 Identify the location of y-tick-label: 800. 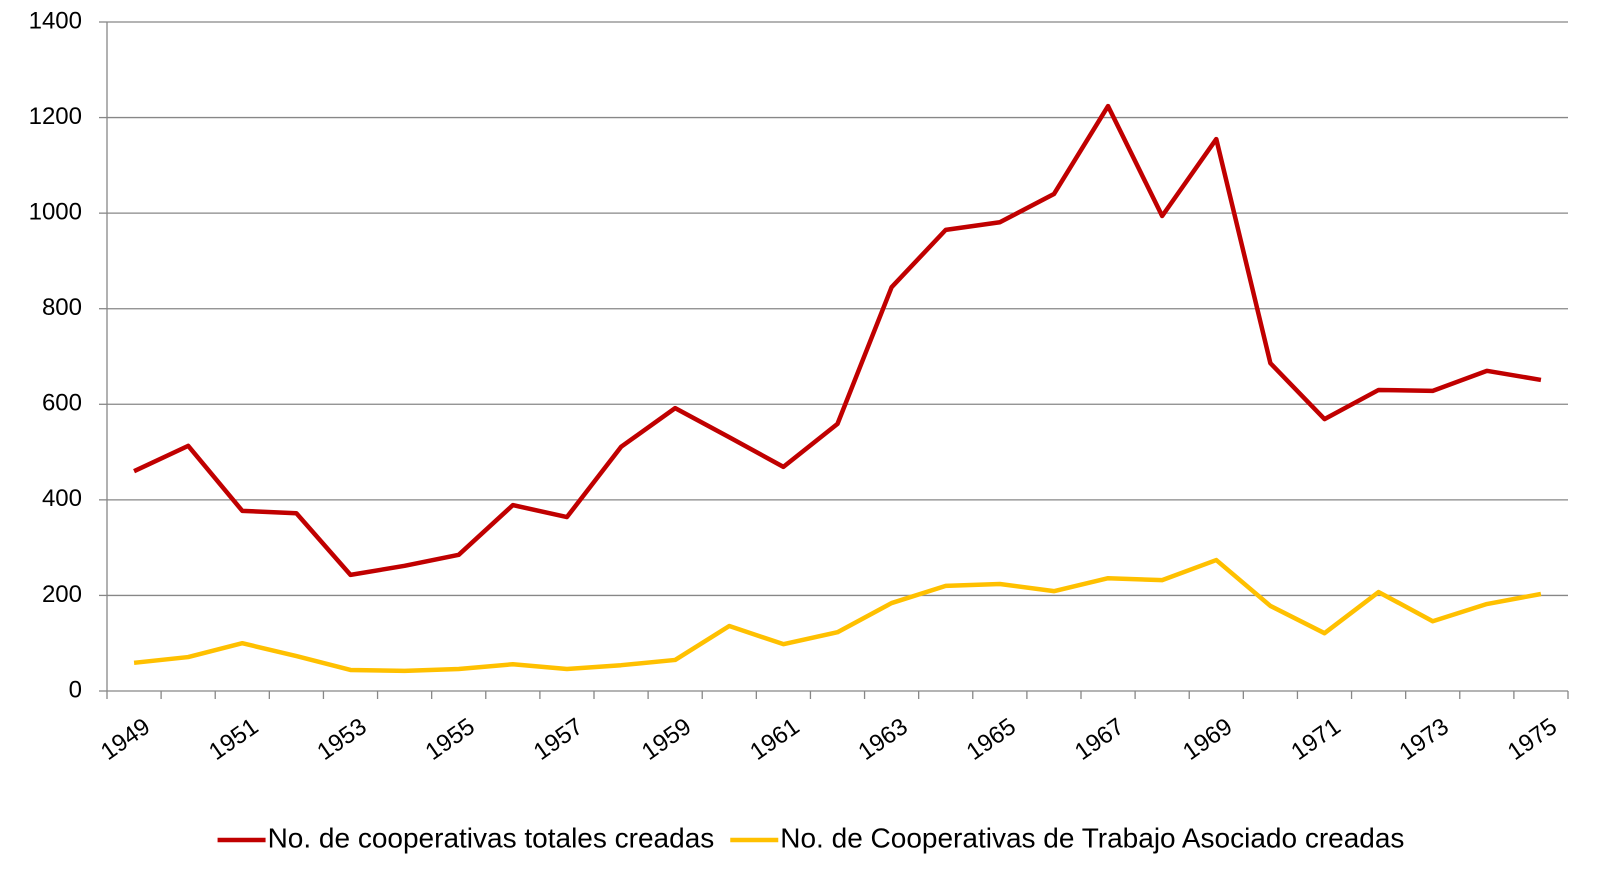
(62, 307).